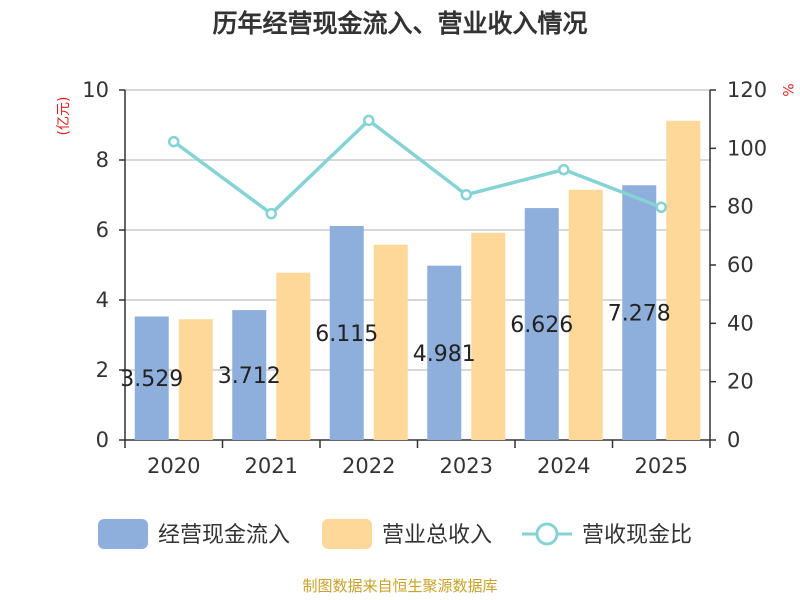 Image resolution: width=800 pixels, height=600 pixels. I want to click on x-axis-tick-label: 2025, so click(661, 466).